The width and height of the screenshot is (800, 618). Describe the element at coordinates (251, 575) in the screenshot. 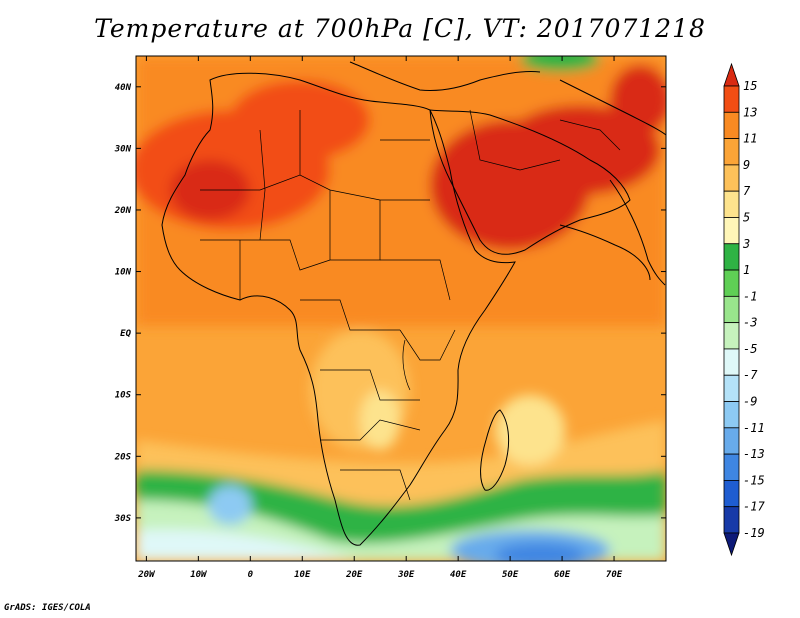

I see `lon-label: 0` at that location.